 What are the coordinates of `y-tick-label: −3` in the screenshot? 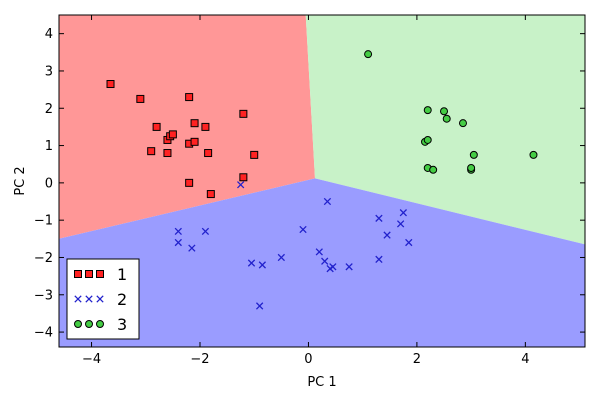 It's located at (43, 295).